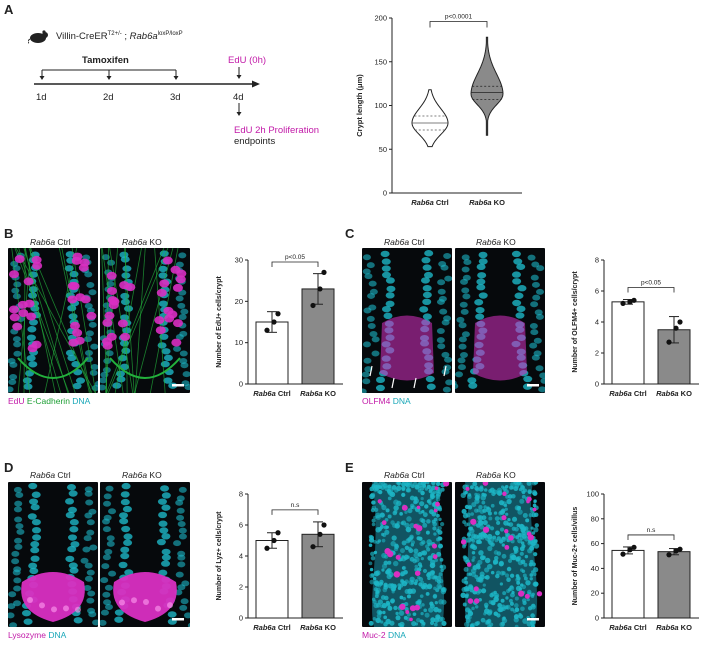 This screenshot has height=672, width=707. What do you see at coordinates (53, 597) in the screenshot?
I see `paneth-cells` at bounding box center [53, 597].